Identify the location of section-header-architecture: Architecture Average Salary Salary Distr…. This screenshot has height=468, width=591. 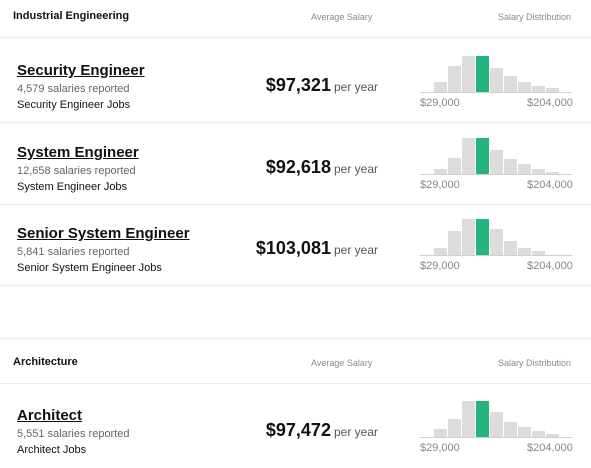
(295, 365).